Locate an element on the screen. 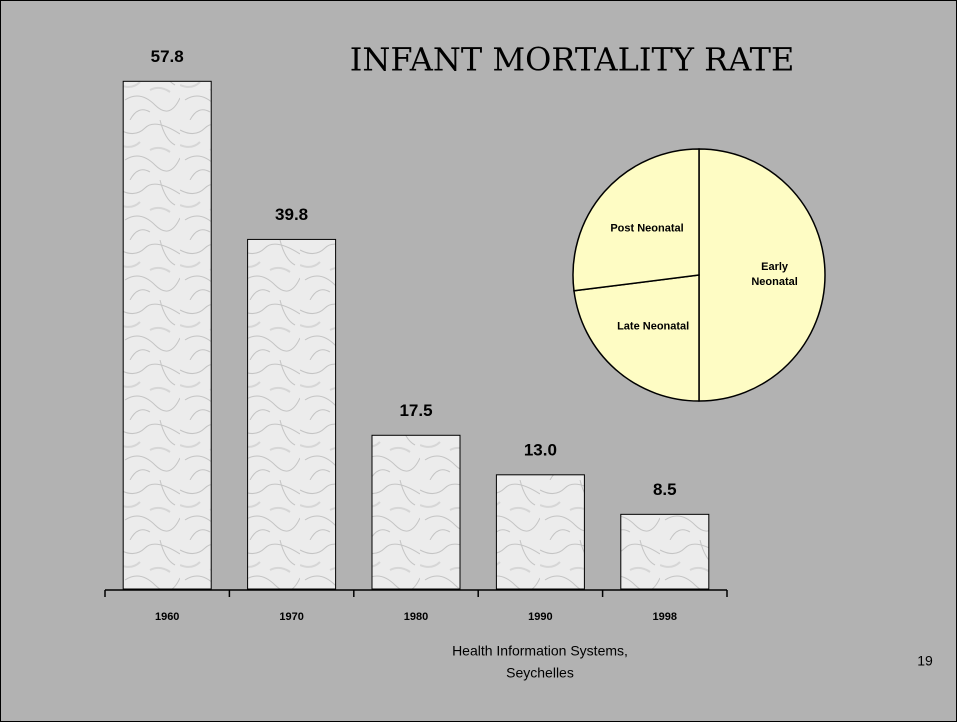 This screenshot has width=957, height=722. page-number: 19 is located at coordinates (925, 661).